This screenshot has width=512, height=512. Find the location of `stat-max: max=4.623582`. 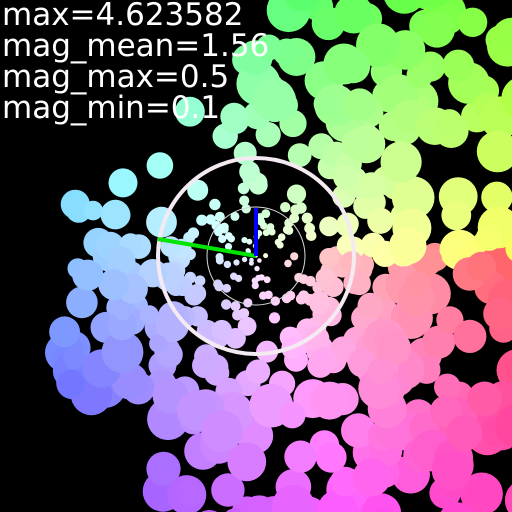

stat-max: max=4.623582 is located at coordinates (135, 15).